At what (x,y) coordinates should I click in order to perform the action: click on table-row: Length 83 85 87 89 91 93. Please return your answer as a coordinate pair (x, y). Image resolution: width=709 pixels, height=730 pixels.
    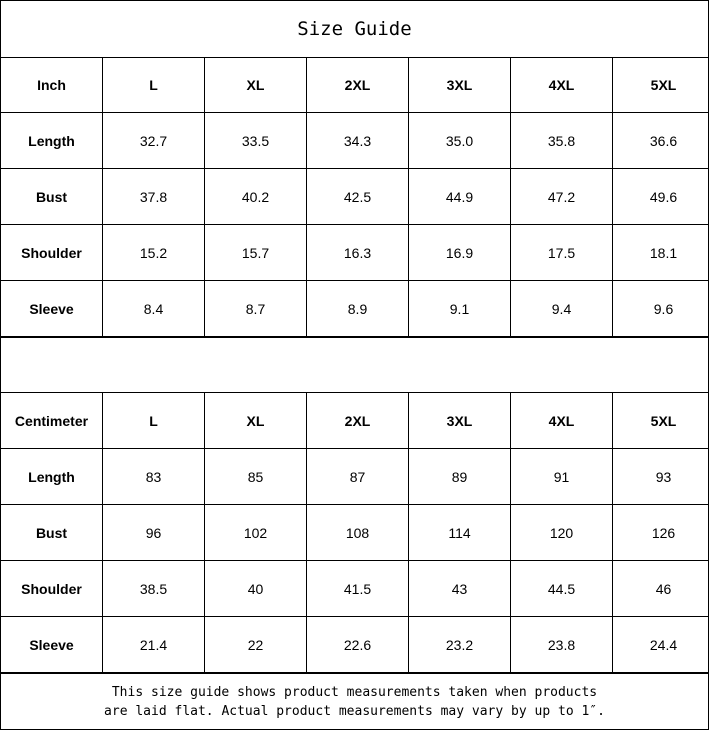
    Looking at the image, I should click on (355, 476).